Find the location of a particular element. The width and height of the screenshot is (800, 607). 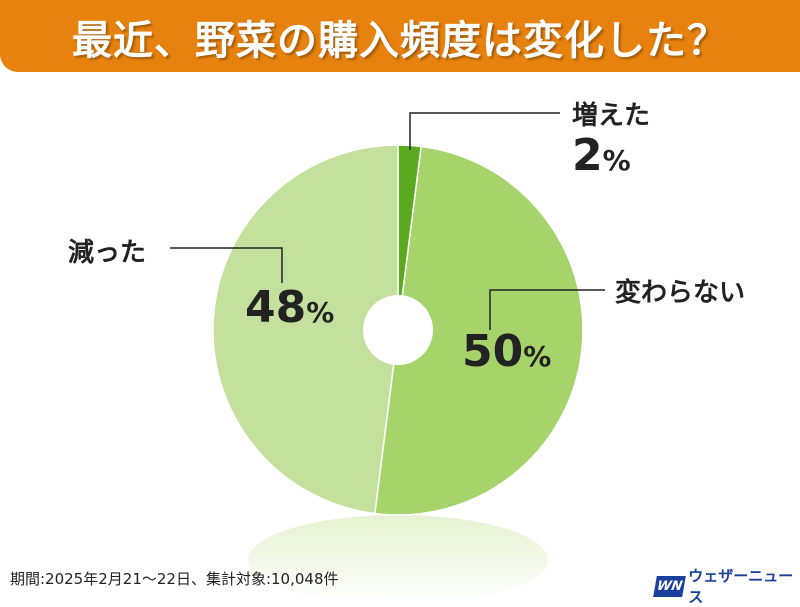

value-number: 2 is located at coordinates (587, 155).